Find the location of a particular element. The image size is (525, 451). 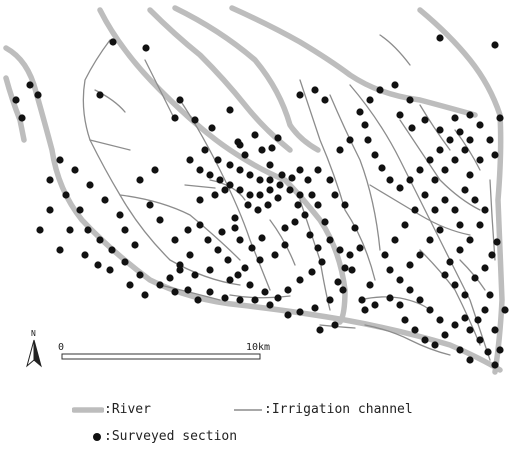

river-northeast is located at coordinates (353, 61).